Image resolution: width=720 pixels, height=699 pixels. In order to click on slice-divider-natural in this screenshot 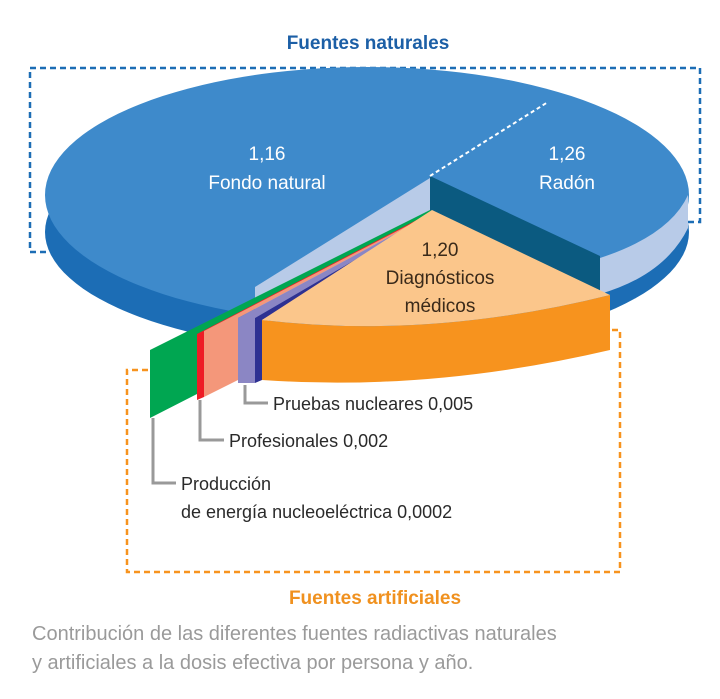, I will do `click(489, 139)`.